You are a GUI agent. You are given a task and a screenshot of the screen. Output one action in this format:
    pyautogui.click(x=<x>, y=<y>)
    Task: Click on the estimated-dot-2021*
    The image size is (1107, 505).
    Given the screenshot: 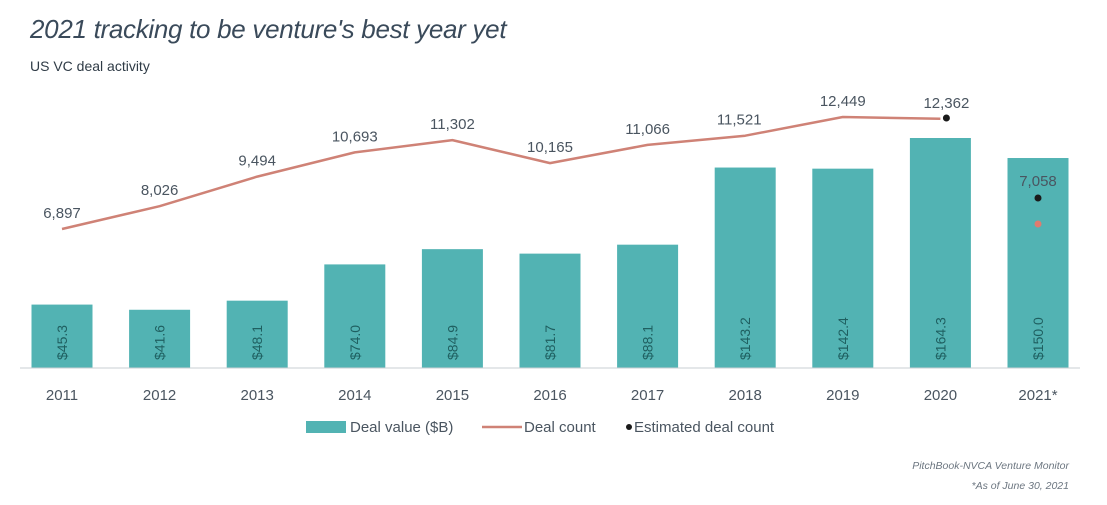 What is the action you would take?
    pyautogui.click(x=1038, y=198)
    